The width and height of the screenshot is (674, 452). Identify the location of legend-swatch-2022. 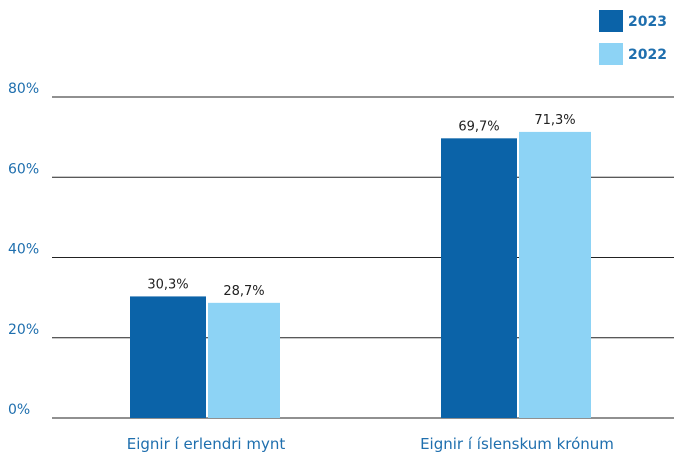
(611, 54).